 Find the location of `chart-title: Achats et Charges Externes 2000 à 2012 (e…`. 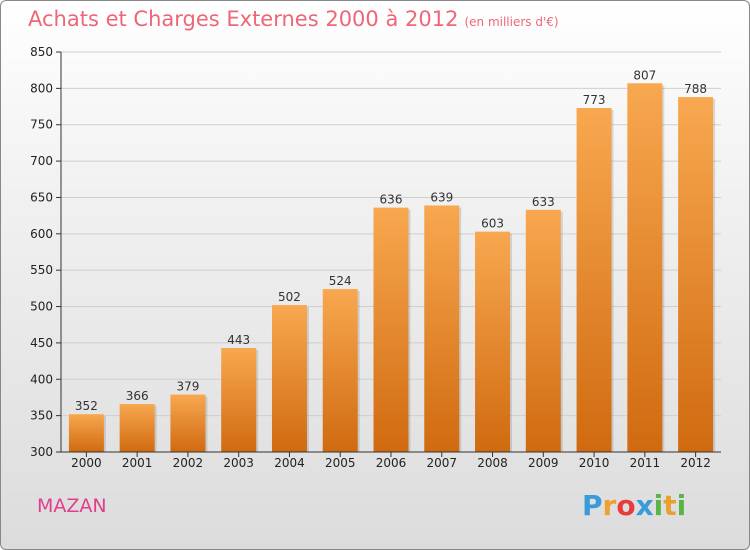

chart-title: Achats et Charges Externes 2000 à 2012 (e… is located at coordinates (293, 19).